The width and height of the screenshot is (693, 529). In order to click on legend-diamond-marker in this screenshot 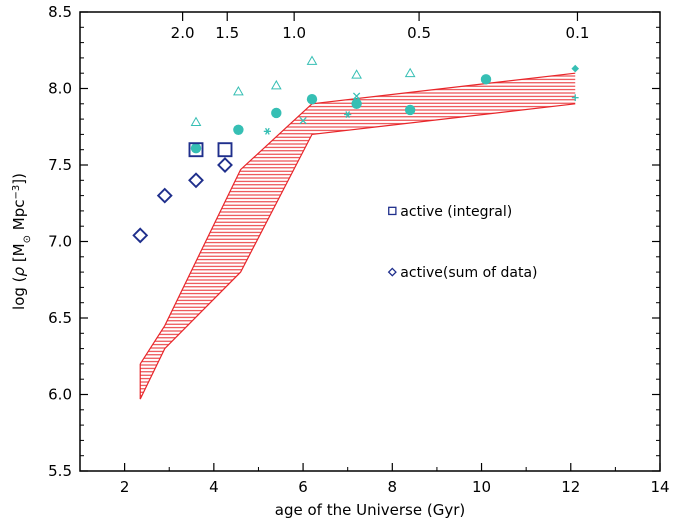, I will do `click(392, 272)`.